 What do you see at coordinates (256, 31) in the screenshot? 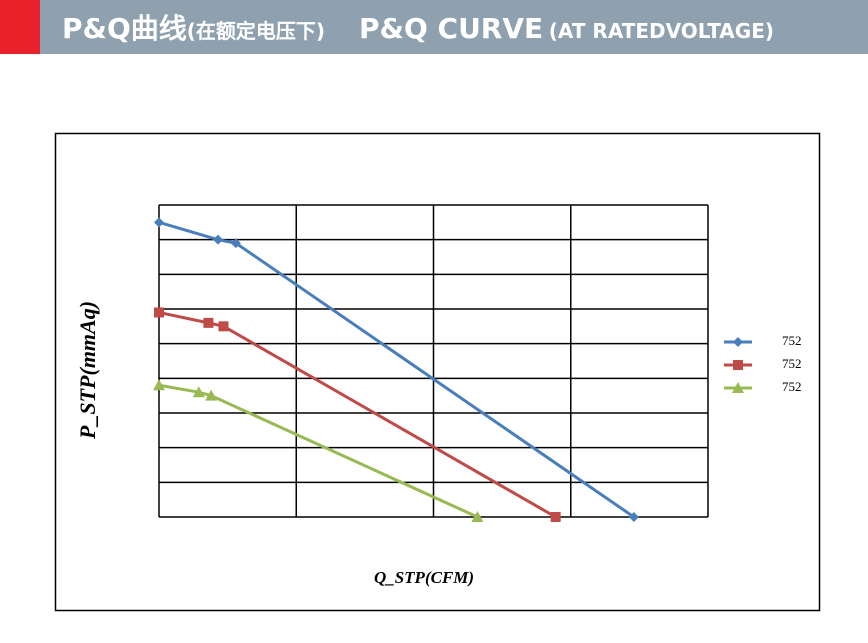
I see `title-cn-note: (在额定电压下)` at bounding box center [256, 31].